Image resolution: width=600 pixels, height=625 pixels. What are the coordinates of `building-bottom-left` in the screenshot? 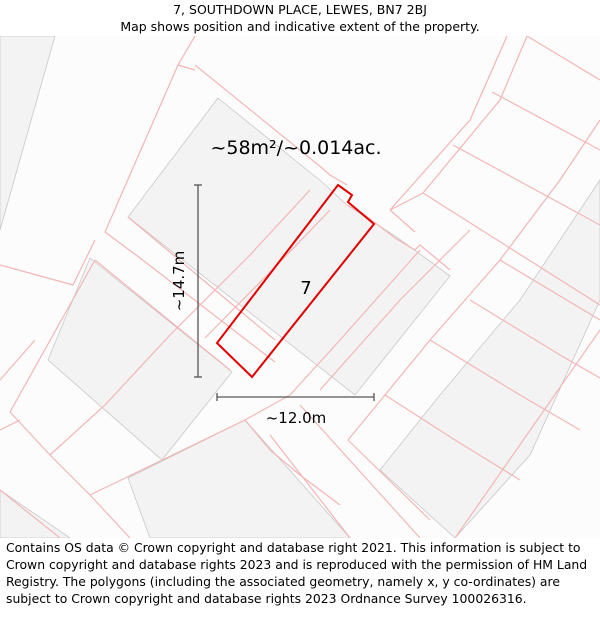 It's located at (35, 513).